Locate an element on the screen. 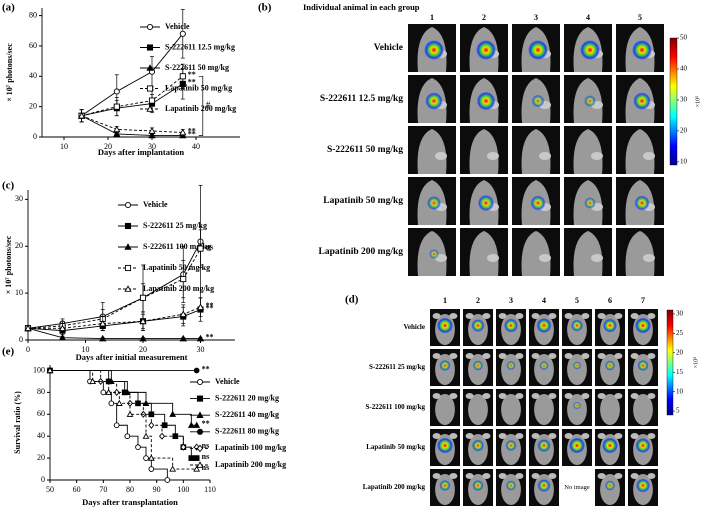 This screenshot has height=508, width=702. row-label: S-222611 25 mg/kg is located at coordinates (397, 367).